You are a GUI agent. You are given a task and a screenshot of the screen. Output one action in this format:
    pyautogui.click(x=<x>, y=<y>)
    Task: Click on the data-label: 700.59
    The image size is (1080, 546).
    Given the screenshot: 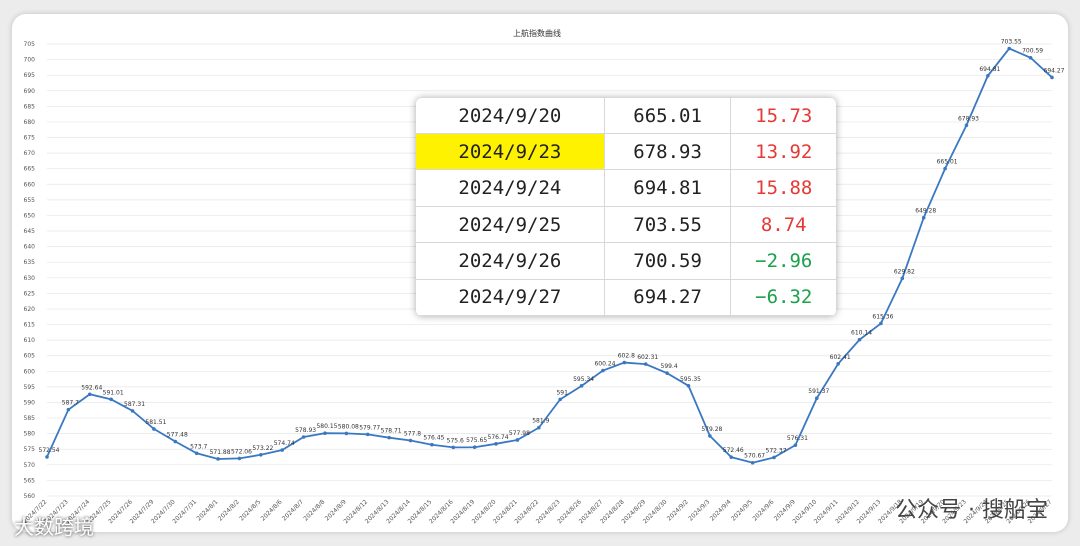 What is the action you would take?
    pyautogui.click(x=1032, y=51)
    